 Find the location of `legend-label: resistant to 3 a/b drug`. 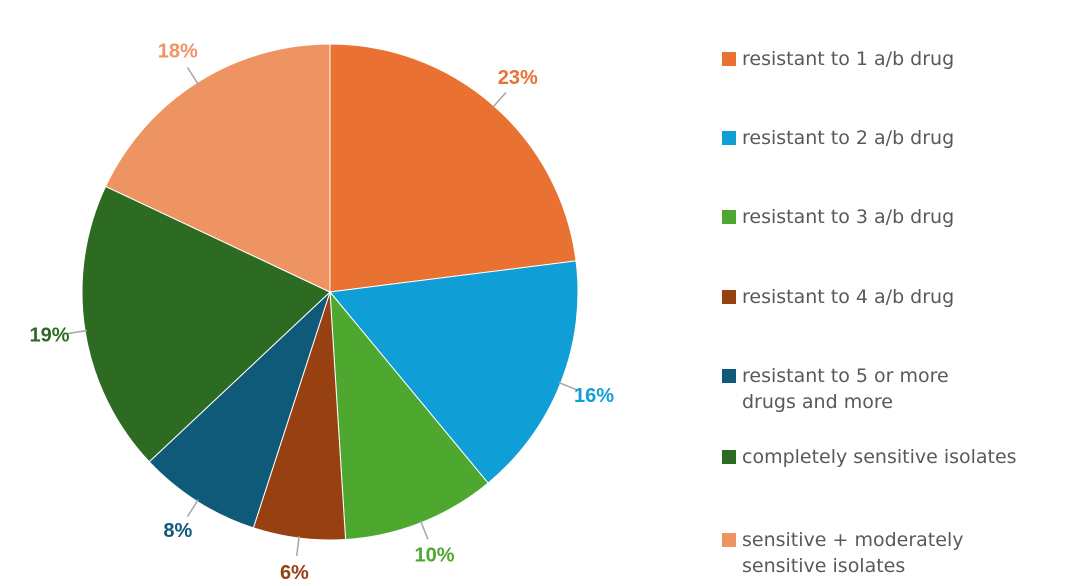

legend-label: resistant to 3 a/b drug is located at coordinates (848, 217).